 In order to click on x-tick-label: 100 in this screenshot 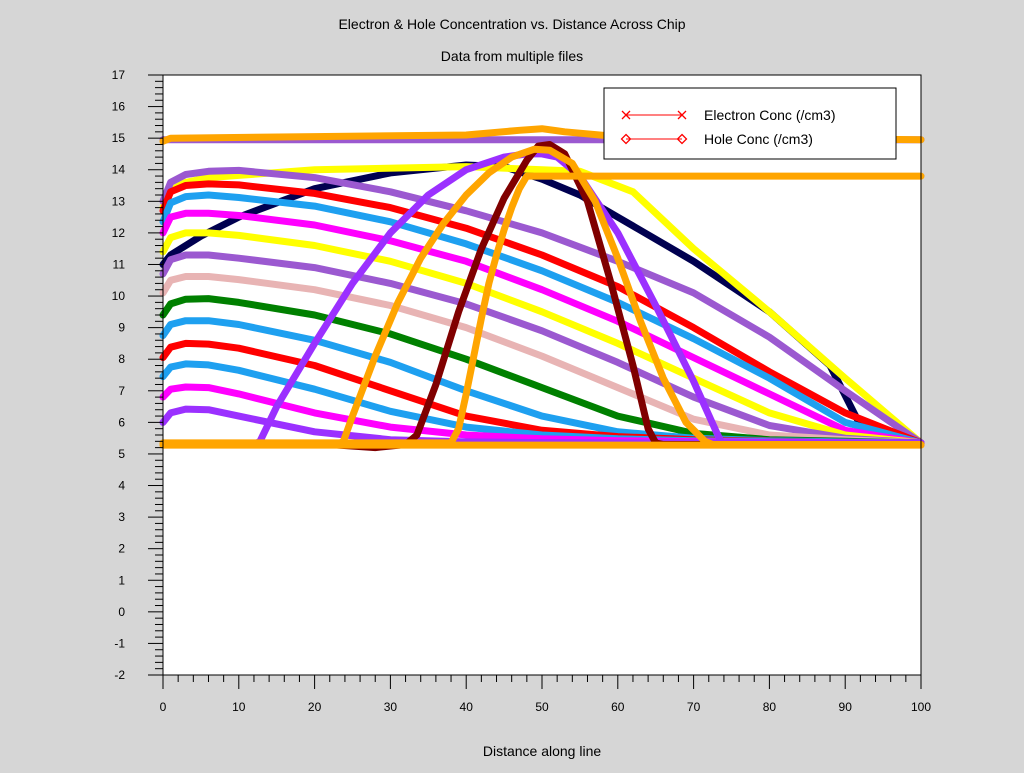, I will do `click(921, 707)`.